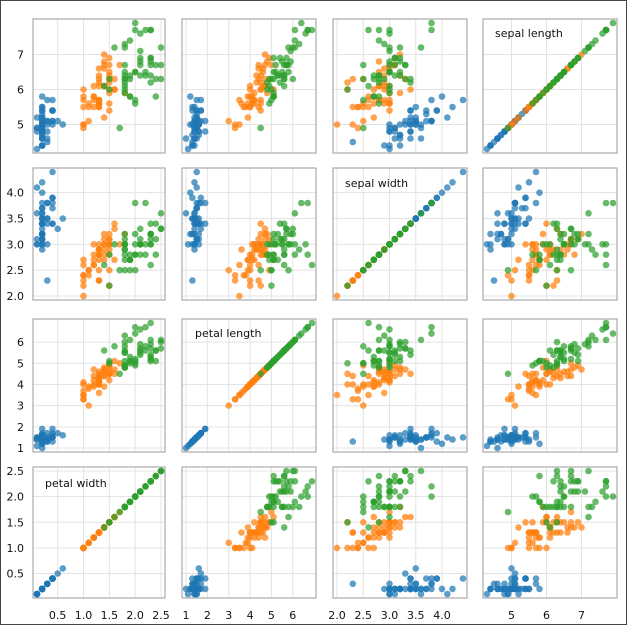 The image size is (627, 625). What do you see at coordinates (292, 615) in the screenshot?
I see `x-tick-label: 6` at bounding box center [292, 615].